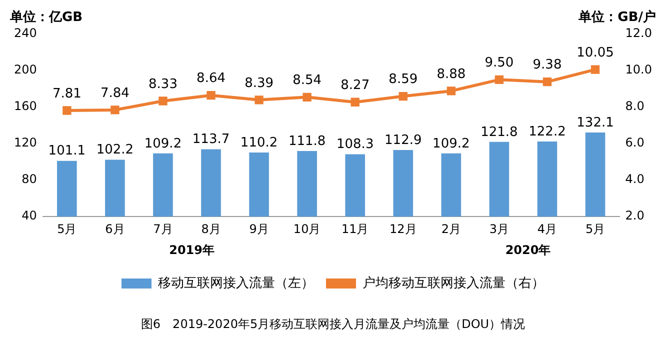 The width and height of the screenshot is (666, 344). Describe the element at coordinates (634, 106) in the screenshot. I see `y2-tick-label: 8.0` at that location.